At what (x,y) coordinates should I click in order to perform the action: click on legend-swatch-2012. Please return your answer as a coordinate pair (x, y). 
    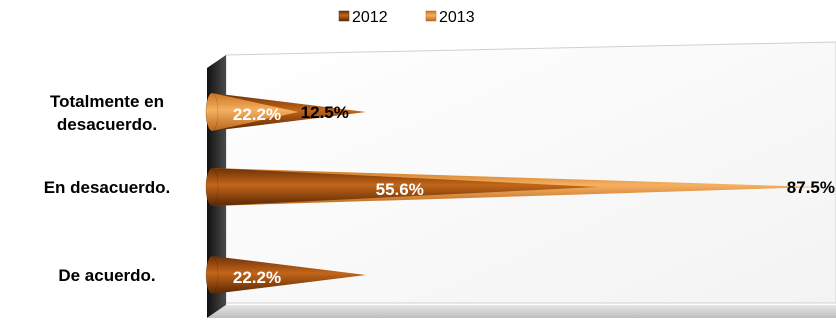
    Looking at the image, I should click on (344, 16).